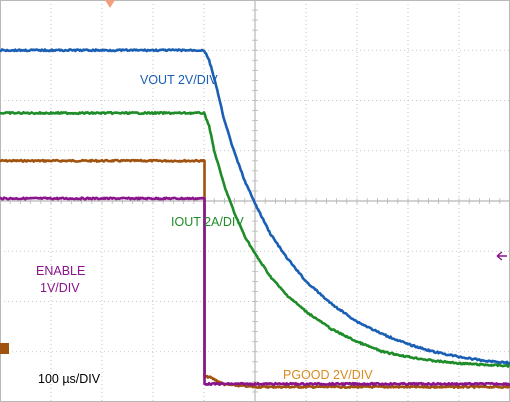  What do you see at coordinates (179, 80) in the screenshot?
I see `vout-label: VOUT 2V/DIV` at bounding box center [179, 80].